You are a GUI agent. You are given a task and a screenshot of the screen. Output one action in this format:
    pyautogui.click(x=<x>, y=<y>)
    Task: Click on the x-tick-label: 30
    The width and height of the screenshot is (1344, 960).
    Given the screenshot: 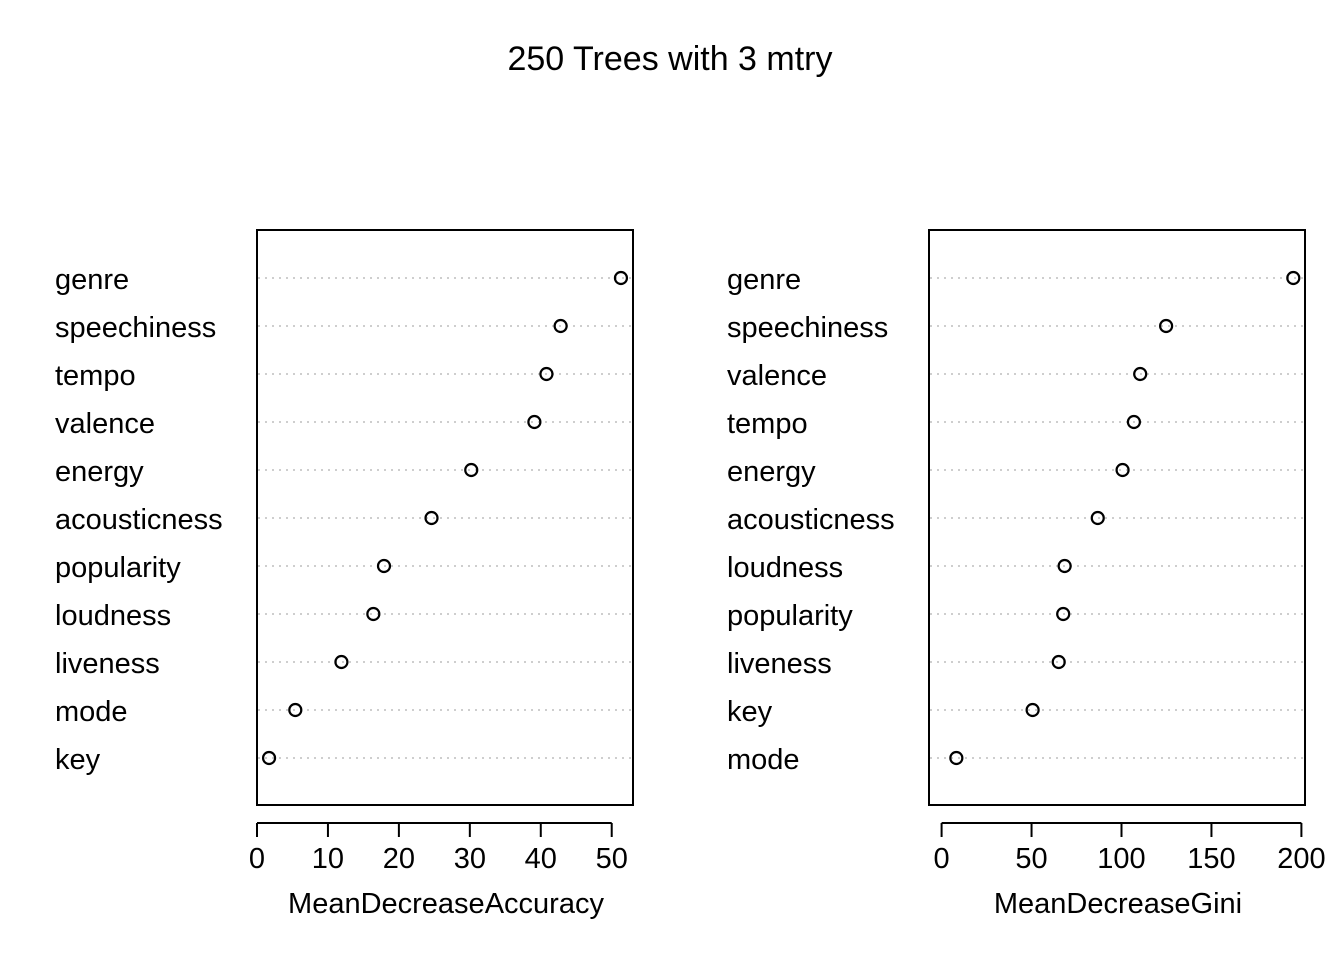 What is the action you would take?
    pyautogui.click(x=470, y=859)
    